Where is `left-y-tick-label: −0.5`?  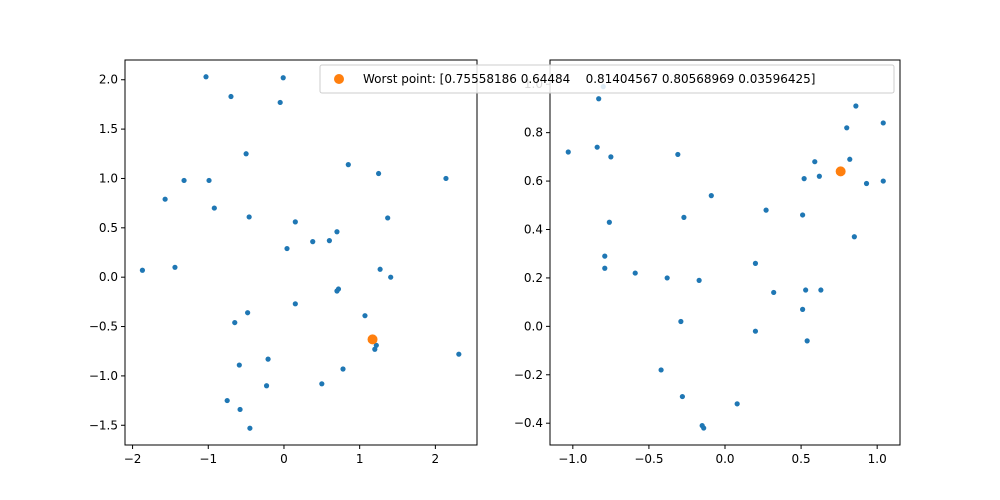 left-y-tick-label: −0.5 is located at coordinates (103, 327).